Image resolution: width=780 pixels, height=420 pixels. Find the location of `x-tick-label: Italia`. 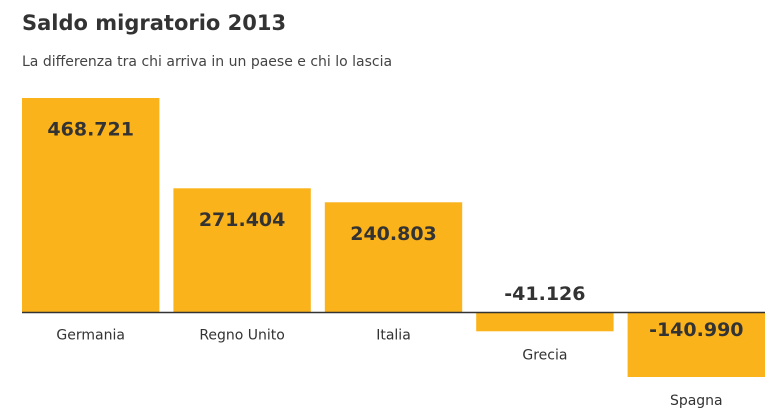

x-tick-label: Italia is located at coordinates (393, 335).